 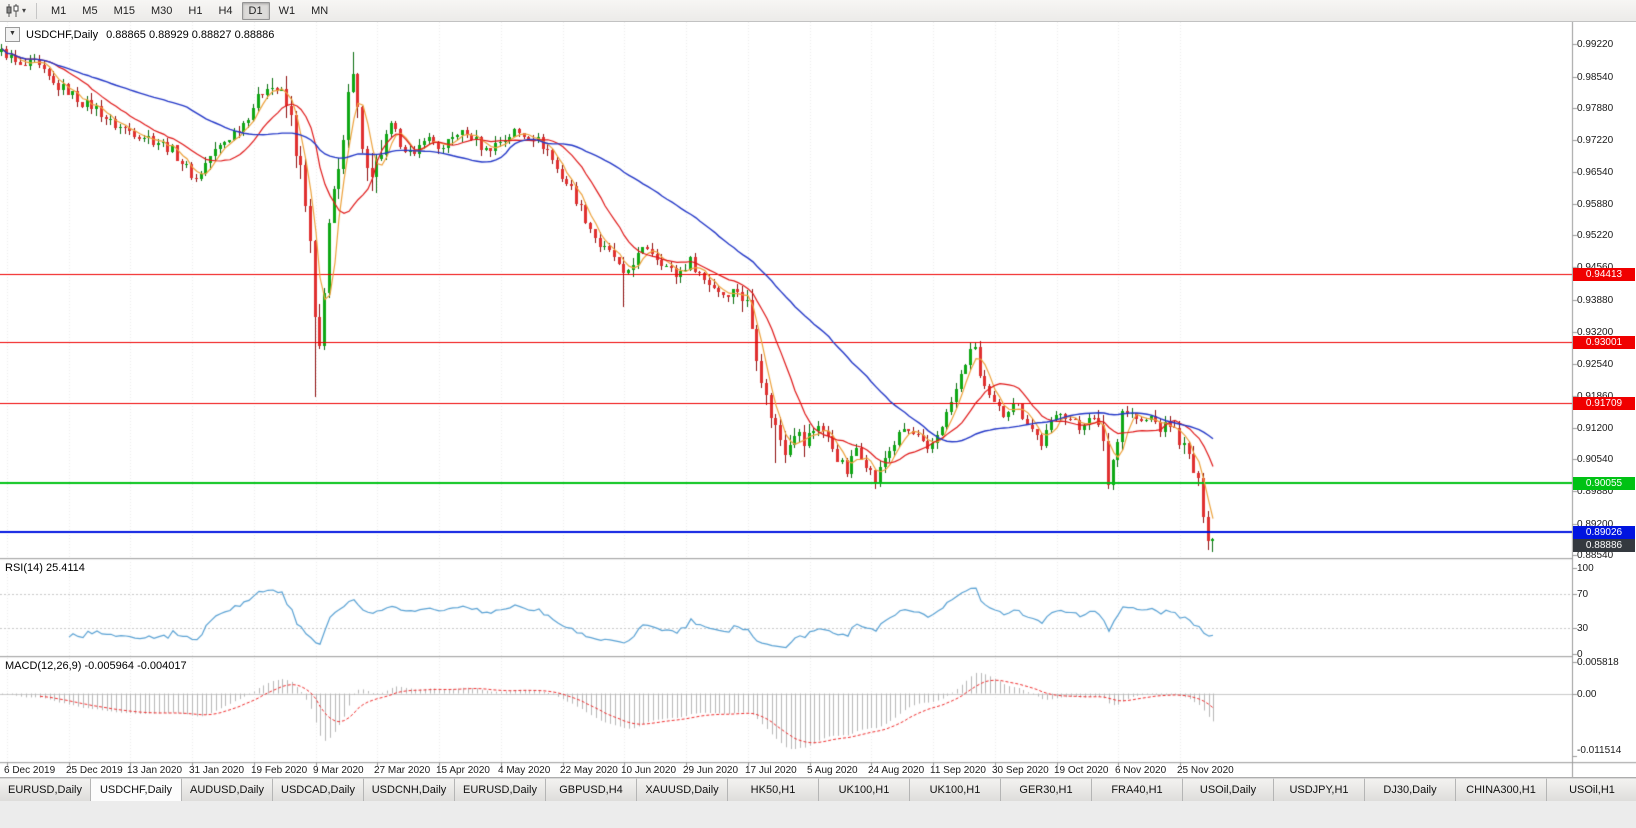 What do you see at coordinates (227, 790) in the screenshot?
I see `chart-tab-audusd-daily: AUDUSD,Daily` at bounding box center [227, 790].